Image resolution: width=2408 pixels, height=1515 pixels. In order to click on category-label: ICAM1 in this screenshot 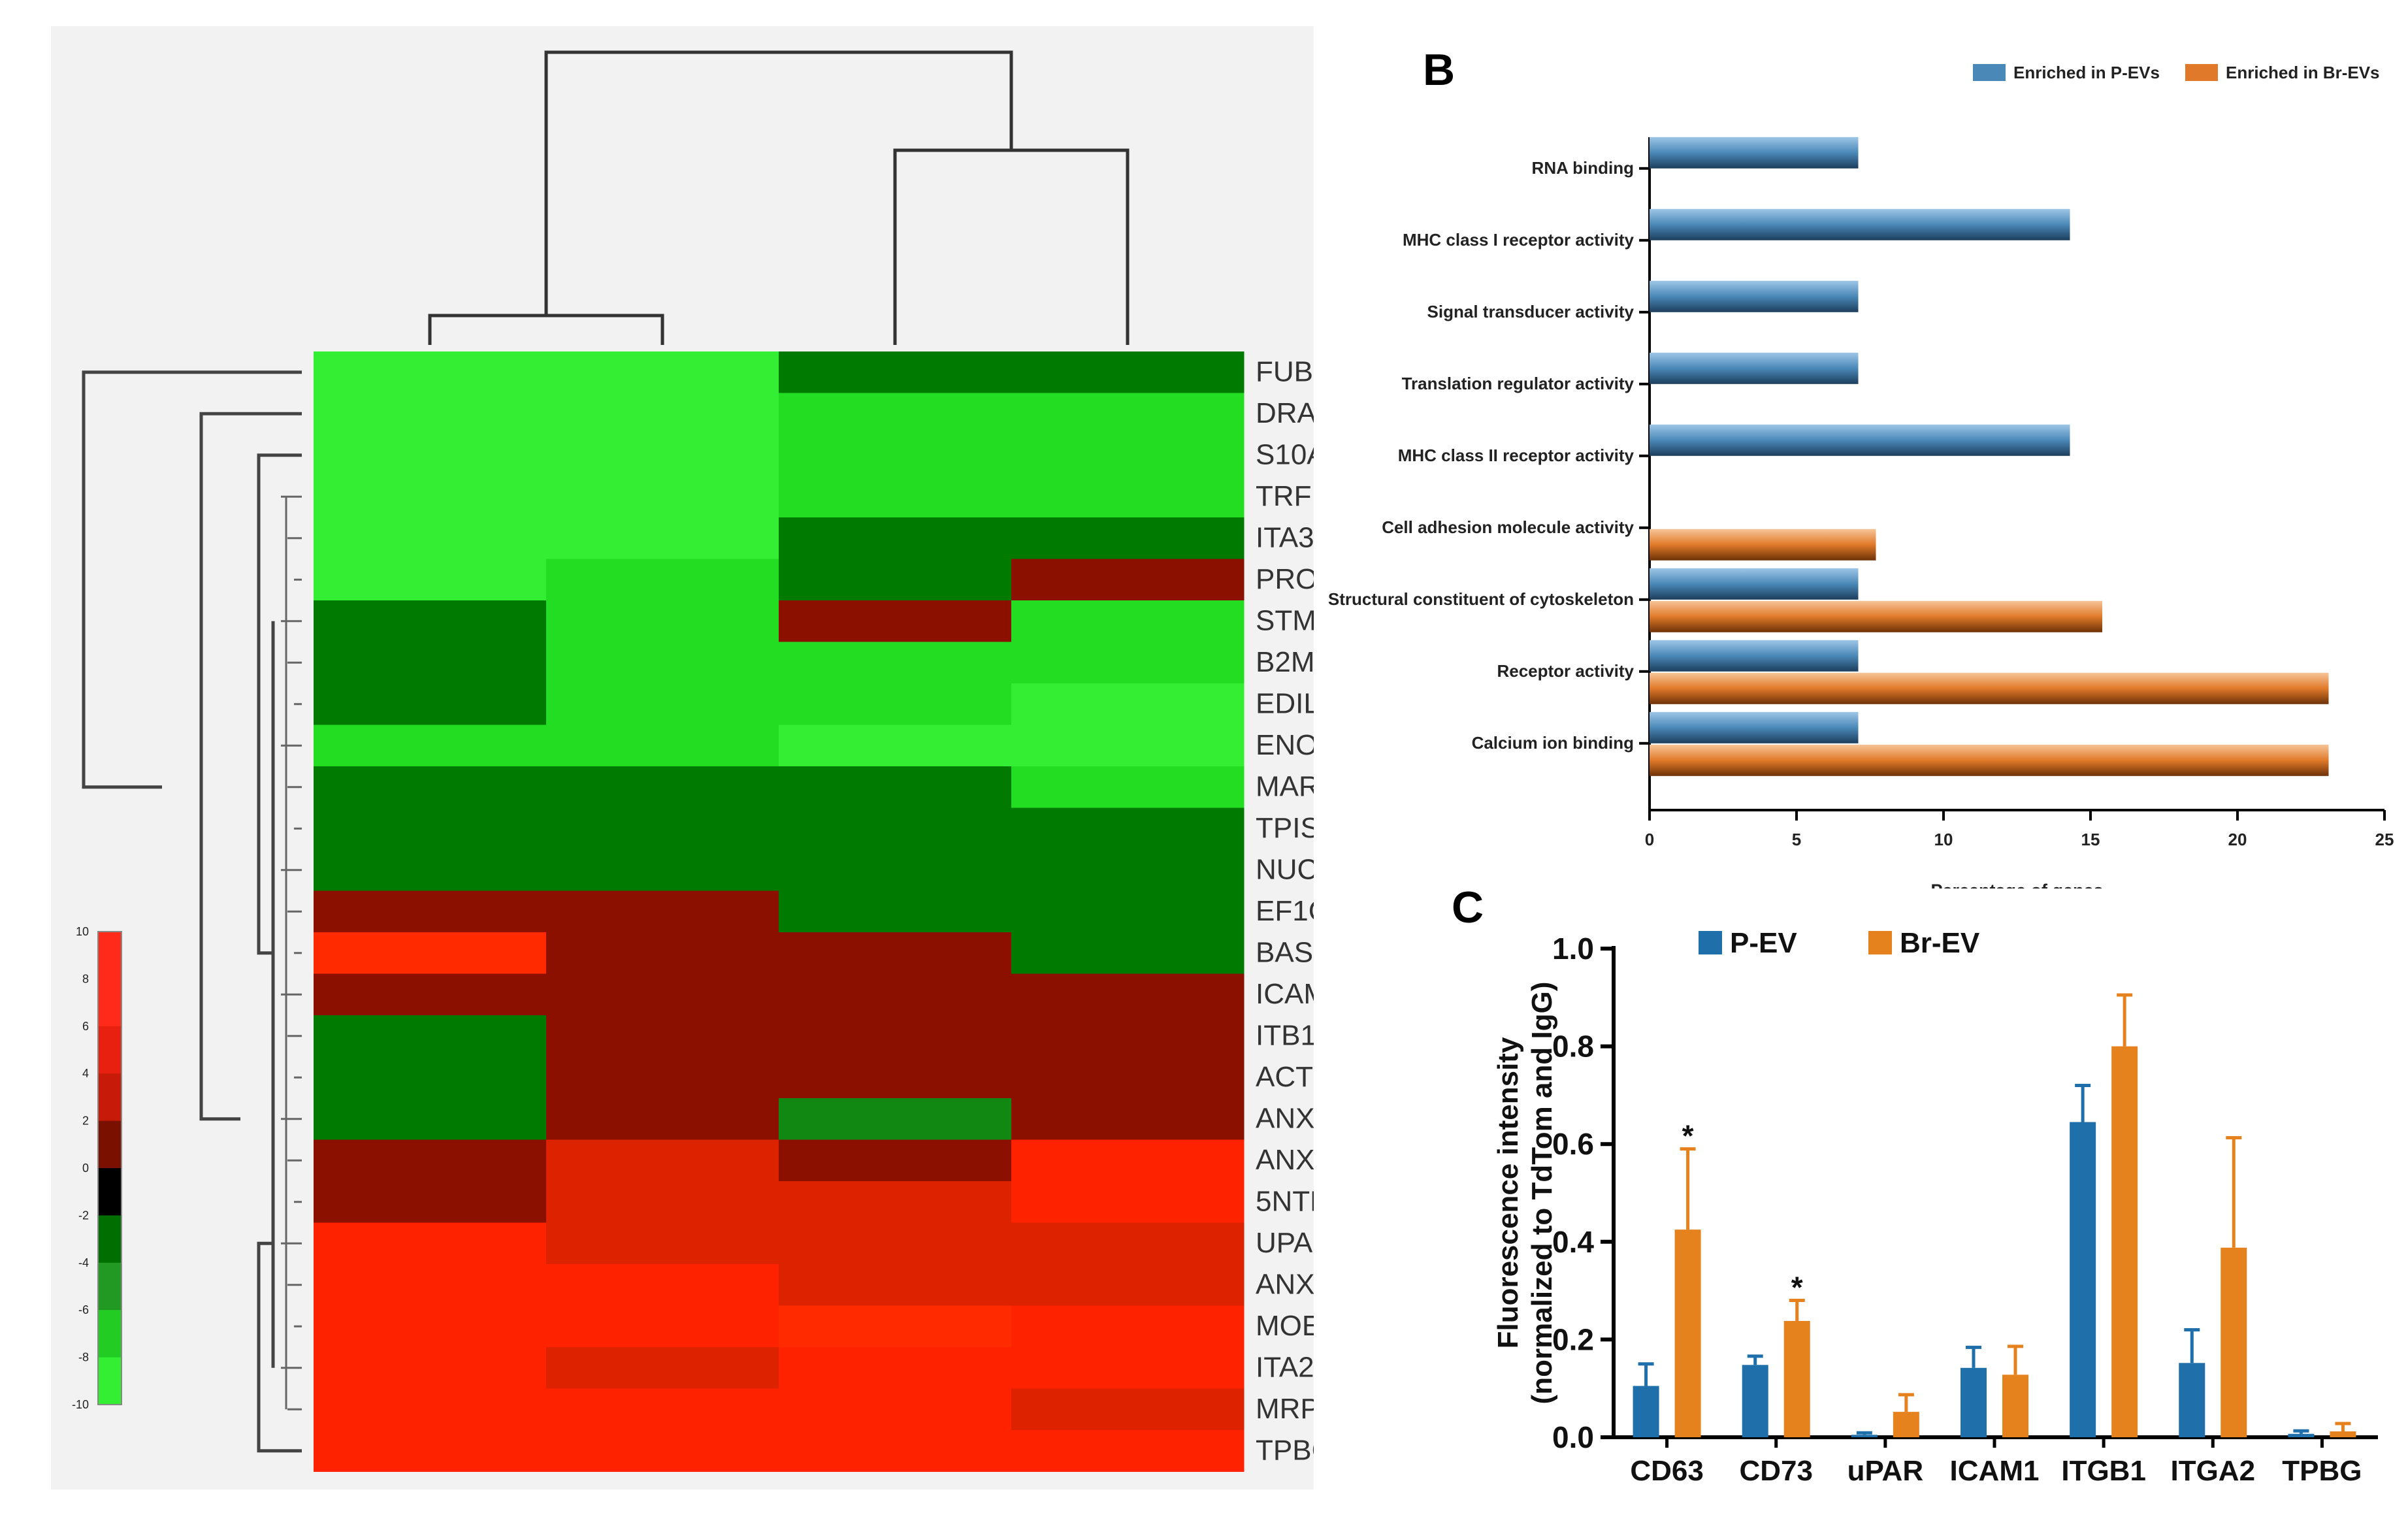, I will do `click(1995, 1471)`.